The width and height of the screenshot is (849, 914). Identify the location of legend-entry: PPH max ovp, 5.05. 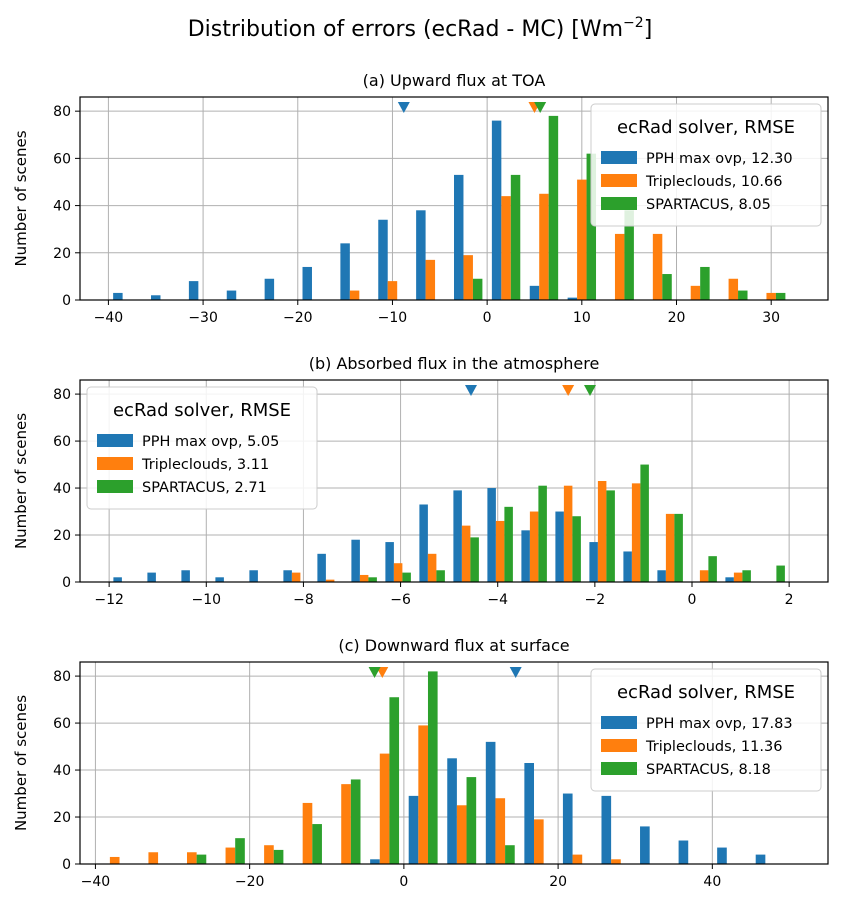
(210, 442).